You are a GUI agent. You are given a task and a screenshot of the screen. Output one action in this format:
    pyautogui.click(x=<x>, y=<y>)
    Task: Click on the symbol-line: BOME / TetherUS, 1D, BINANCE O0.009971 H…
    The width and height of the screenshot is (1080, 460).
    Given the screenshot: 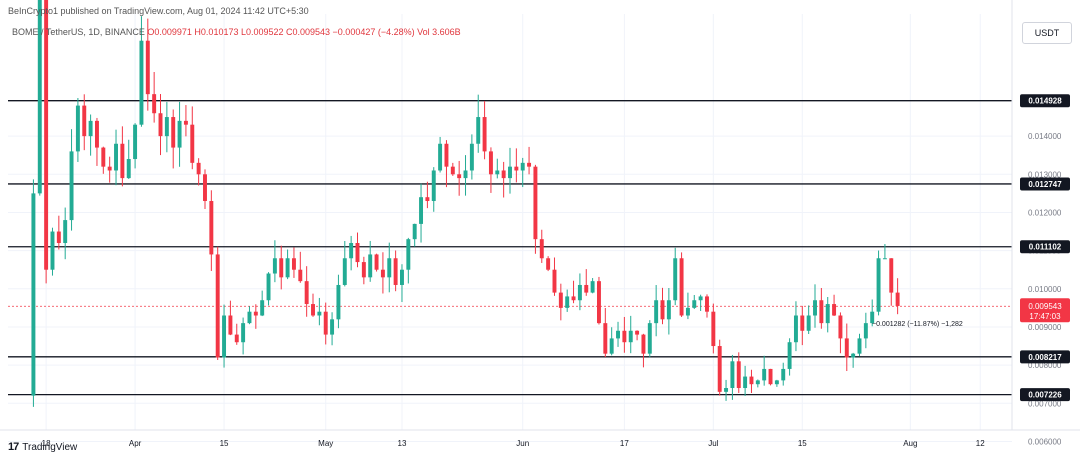 What is the action you would take?
    pyautogui.click(x=236, y=32)
    